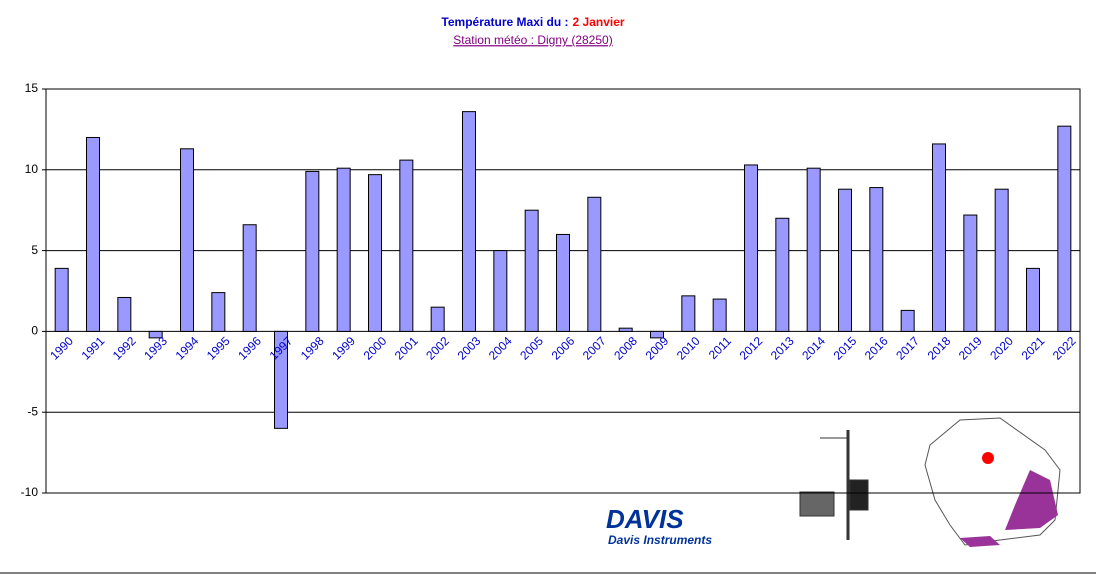 The height and width of the screenshot is (575, 1096). I want to click on x-tick-label: 2006, so click(563, 348).